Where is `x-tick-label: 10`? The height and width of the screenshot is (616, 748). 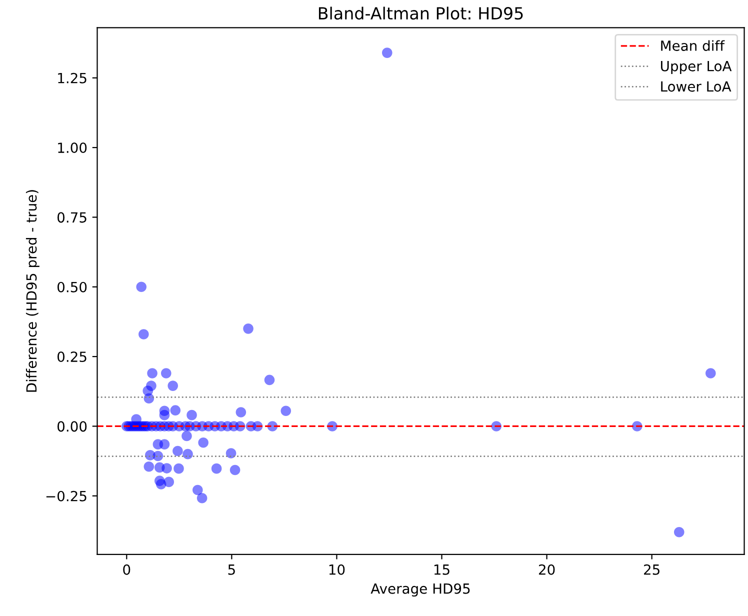 x-tick-label: 10 is located at coordinates (337, 569).